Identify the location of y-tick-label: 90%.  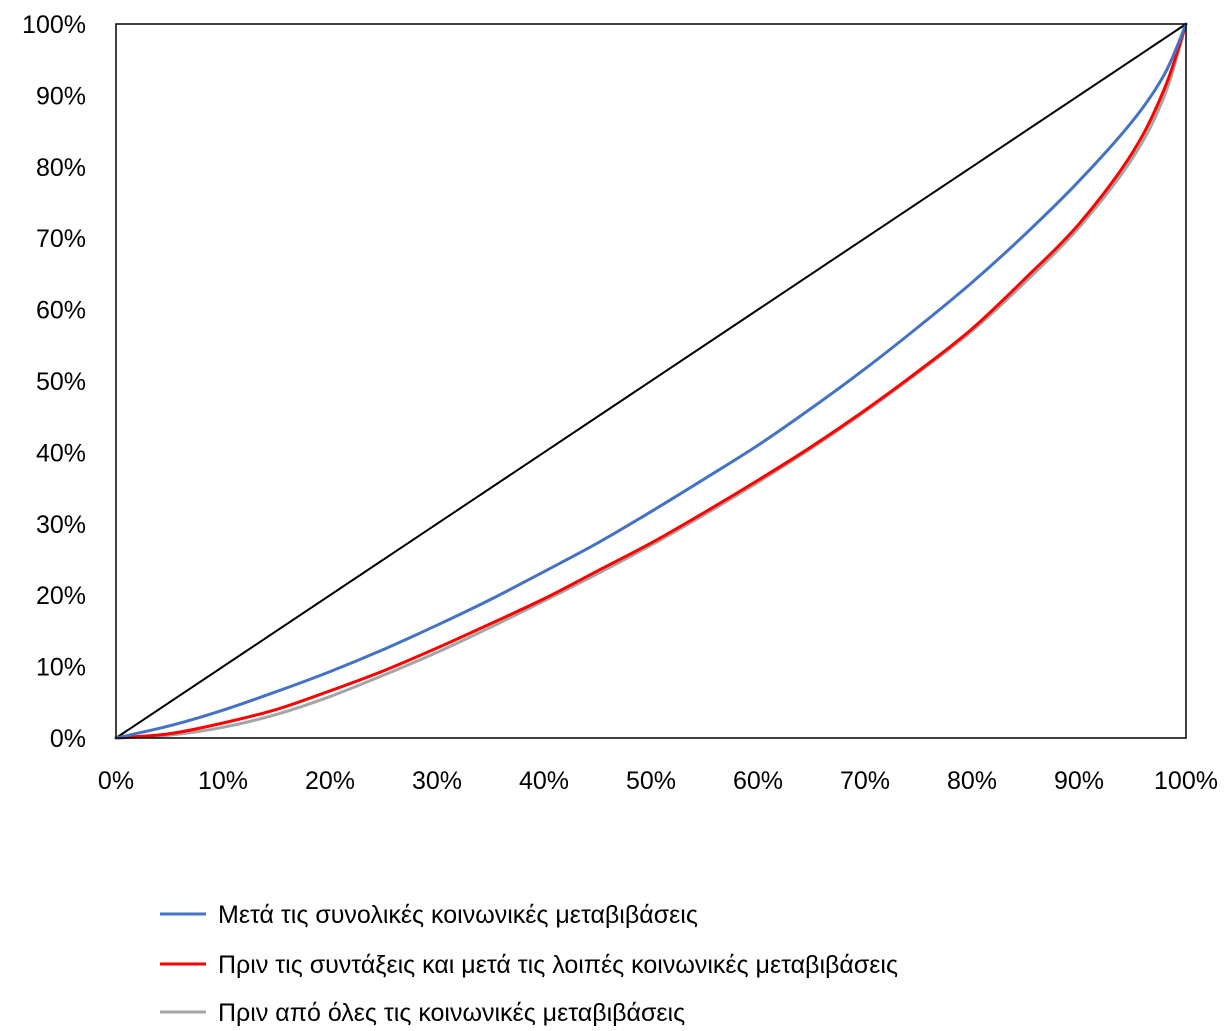
(61, 96).